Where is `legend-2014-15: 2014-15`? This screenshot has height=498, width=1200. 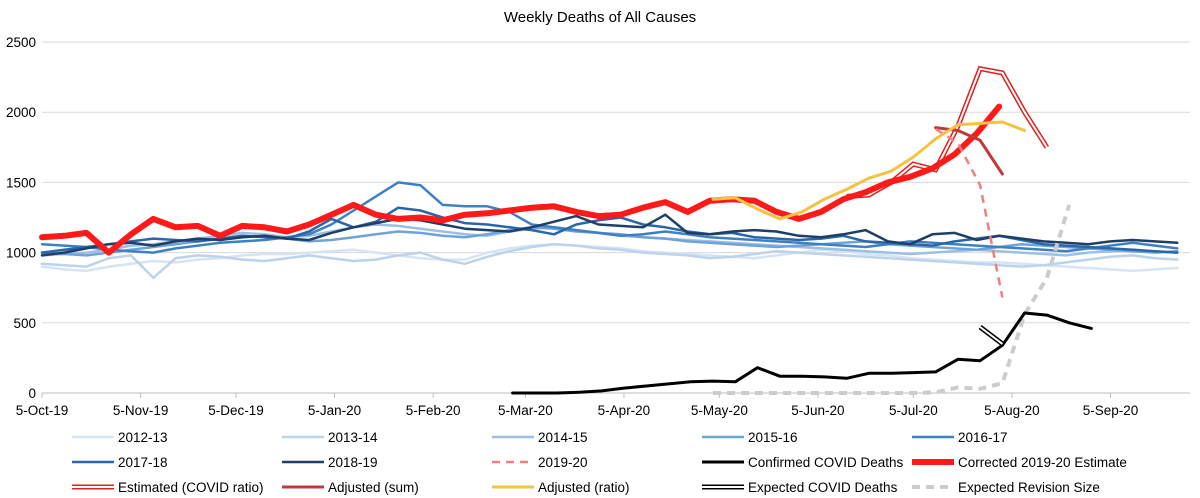 legend-2014-15: 2014-15 is located at coordinates (540, 437).